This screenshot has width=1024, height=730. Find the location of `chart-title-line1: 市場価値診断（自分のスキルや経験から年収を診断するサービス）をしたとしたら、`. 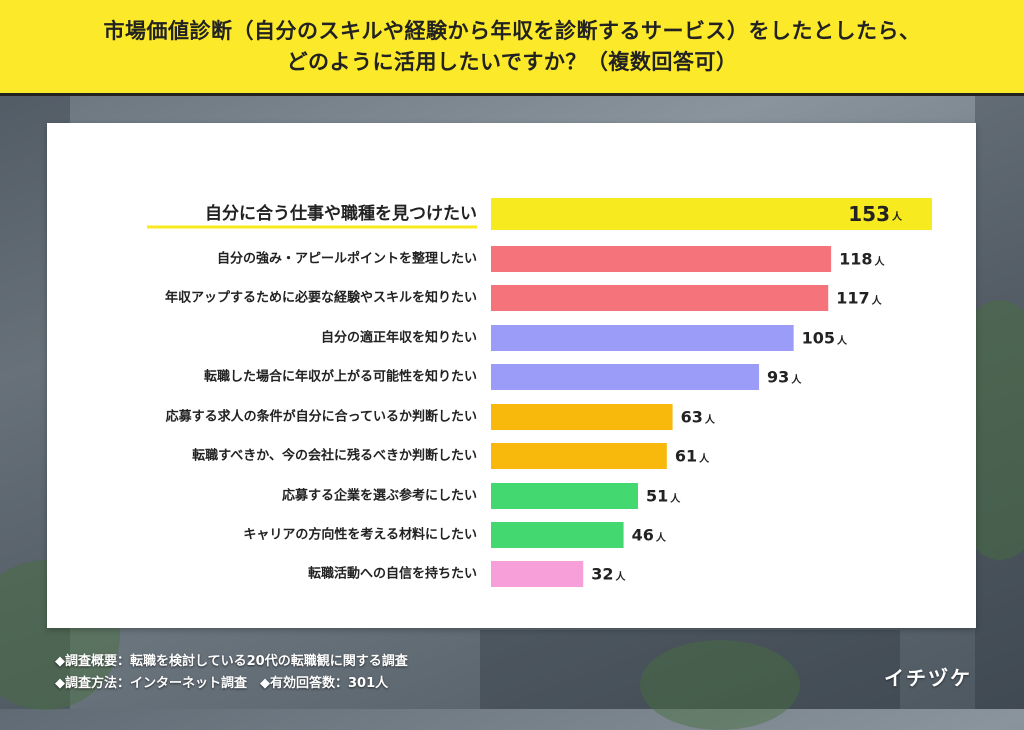

chart-title-line1: 市場価値診断（自分のスキルや経験から年収を診断するサービス）をしたとしたら、 is located at coordinates (512, 30).